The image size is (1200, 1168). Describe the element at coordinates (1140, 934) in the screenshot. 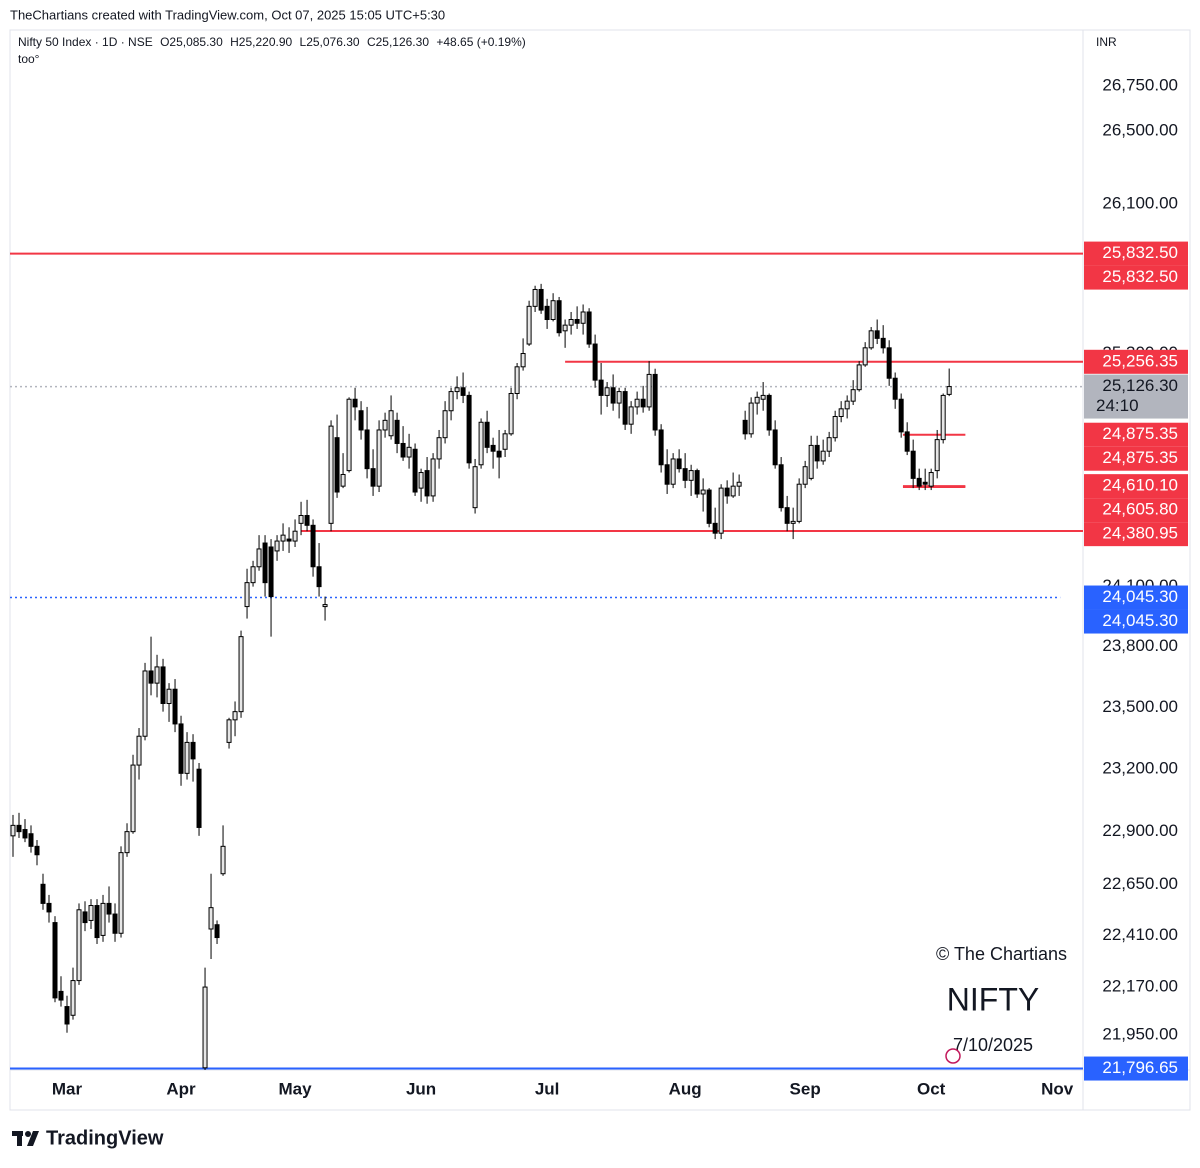

I see `y-tick-label: 22,410.00` at that location.